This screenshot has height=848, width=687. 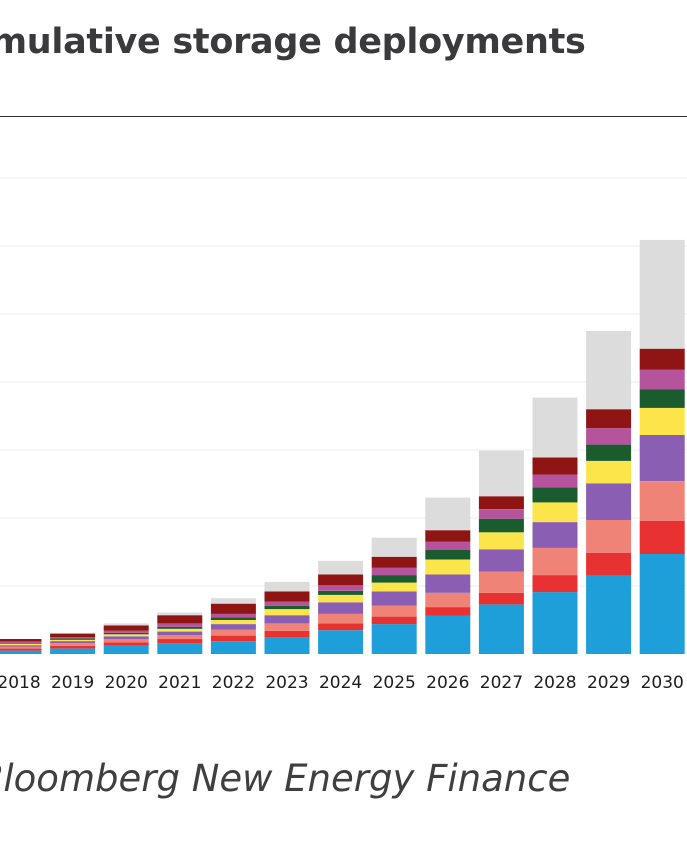 I want to click on x-tick-label: 2020, so click(x=126, y=683).